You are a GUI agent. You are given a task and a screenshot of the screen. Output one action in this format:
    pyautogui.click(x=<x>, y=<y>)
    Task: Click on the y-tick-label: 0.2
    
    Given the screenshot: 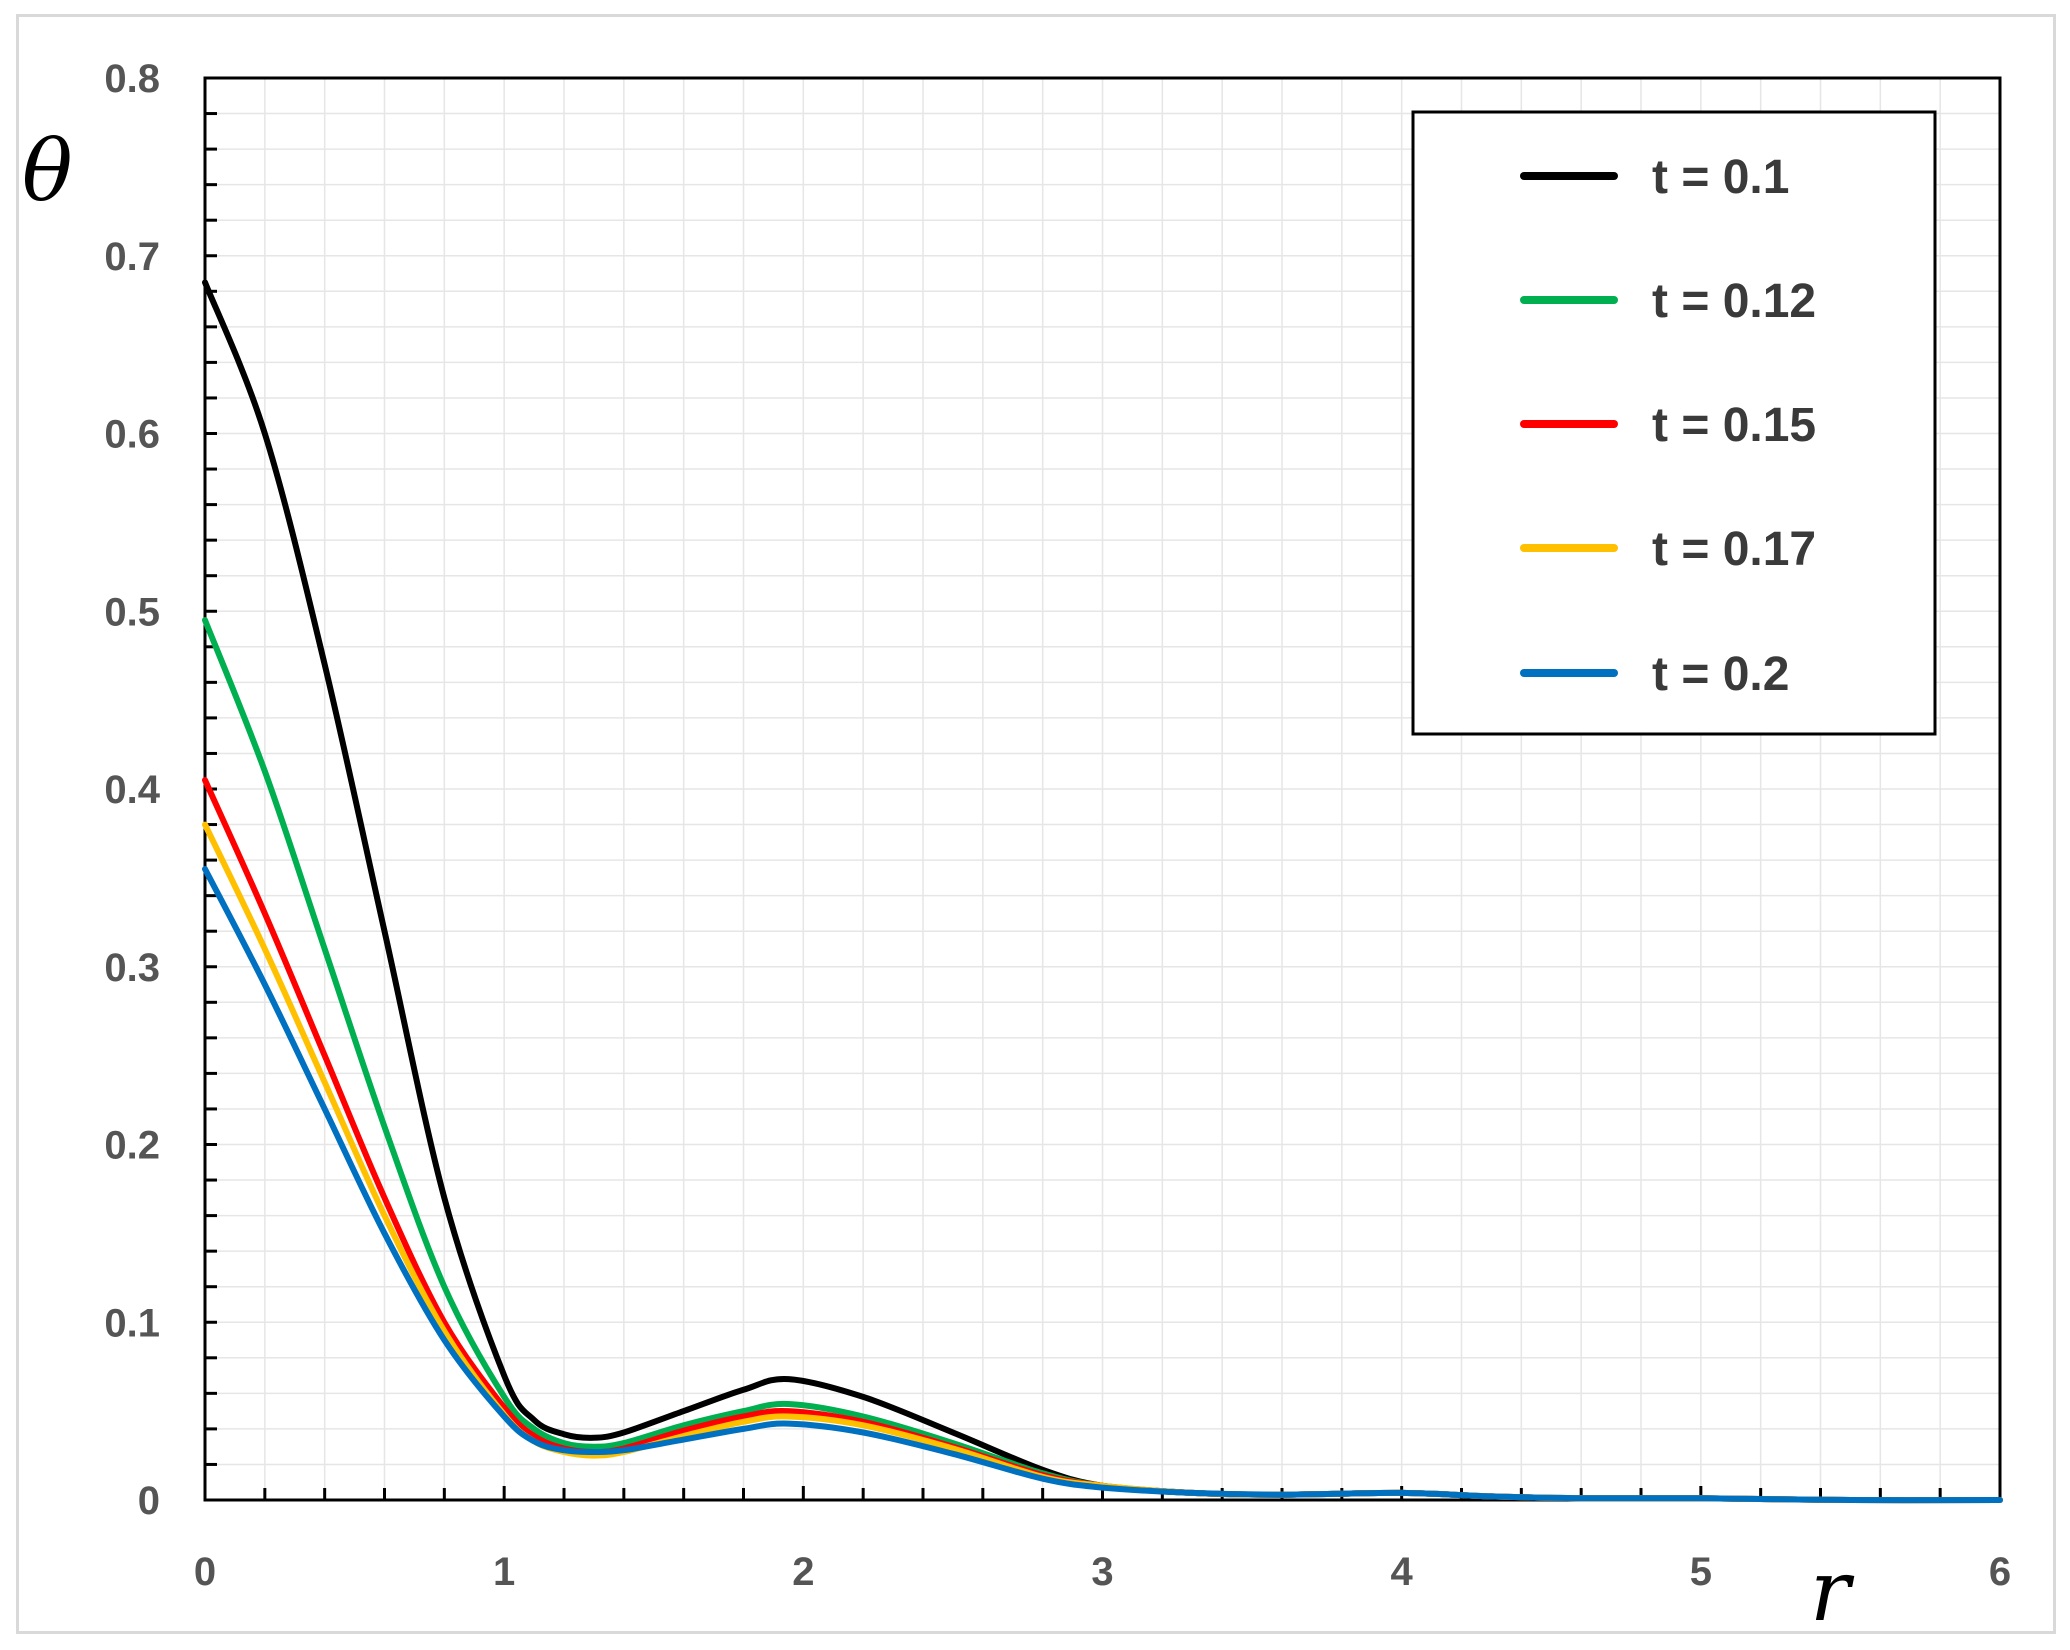 What is the action you would take?
    pyautogui.click(x=132, y=1146)
    